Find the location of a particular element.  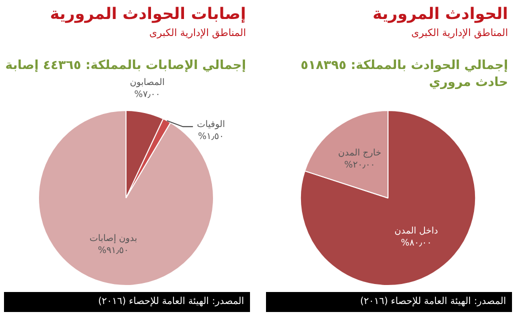

chart-title: إصابات الحوادث المرورية is located at coordinates (148, 13).